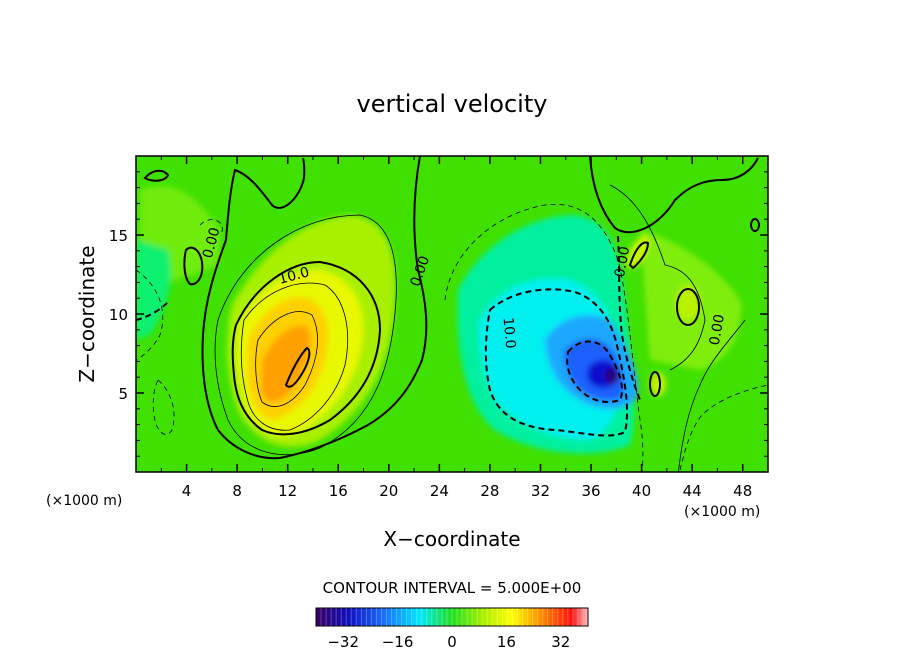 The width and height of the screenshot is (904, 654). Describe the element at coordinates (692, 491) in the screenshot. I see `x-tick-label: 44` at that location.